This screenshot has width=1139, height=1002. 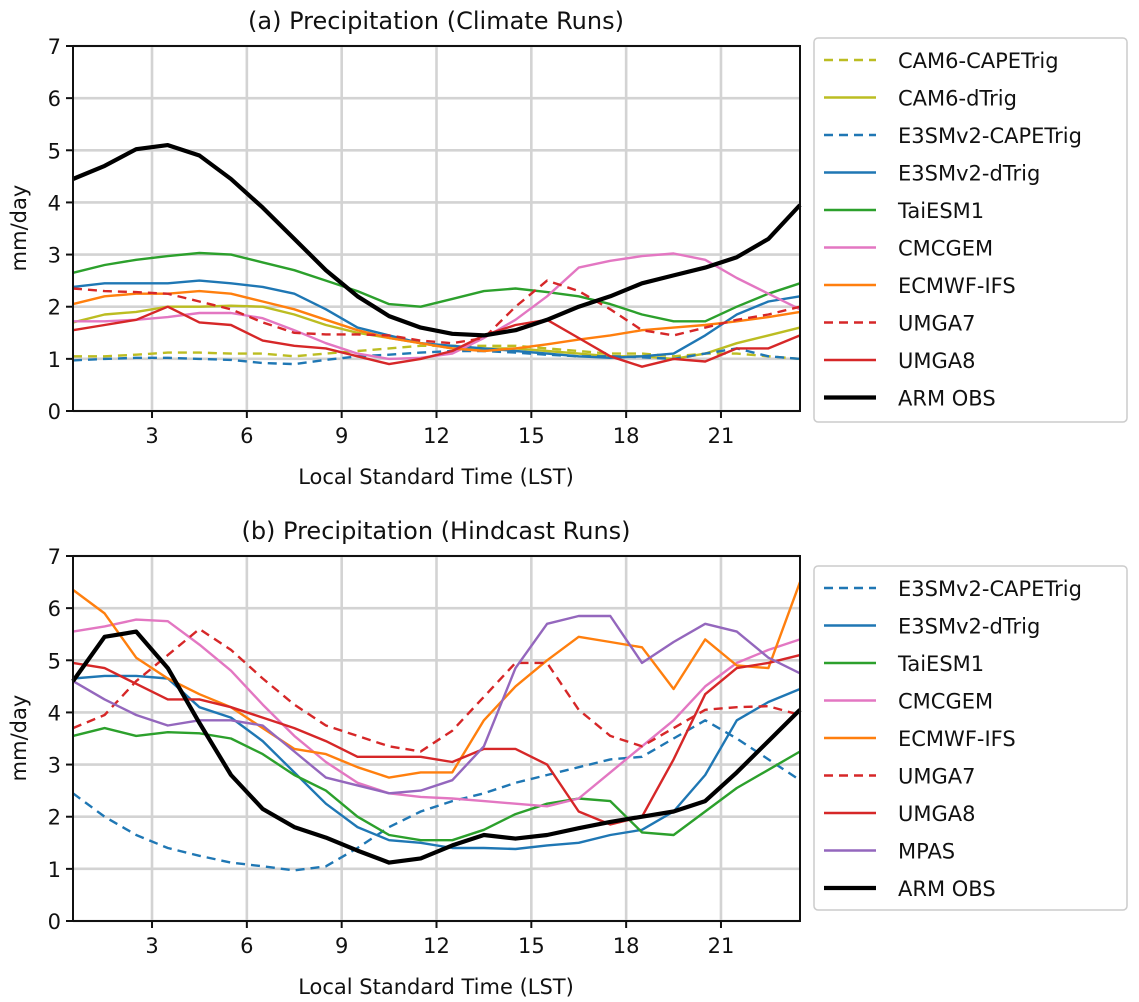 What do you see at coordinates (957, 99) in the screenshot?
I see `legend-label: CAM6-dTrig` at bounding box center [957, 99].